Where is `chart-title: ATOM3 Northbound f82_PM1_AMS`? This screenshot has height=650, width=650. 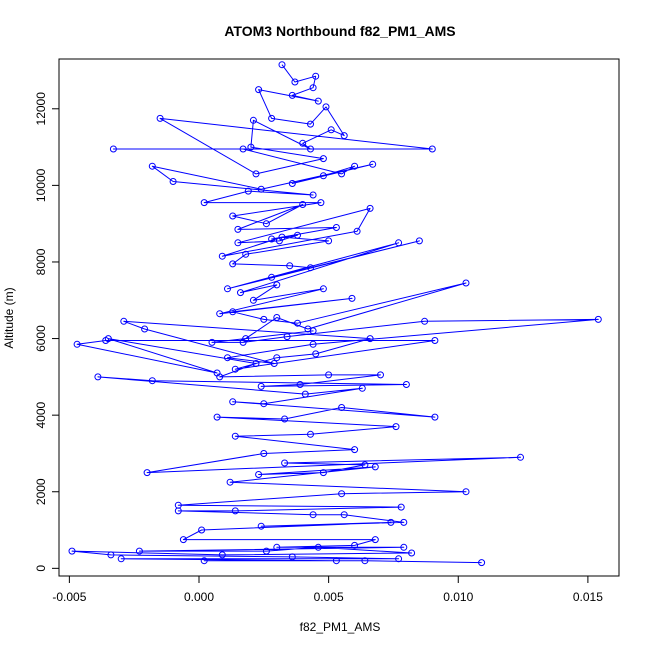
chart-title: ATOM3 Northbound f82_PM1_AMS is located at coordinates (339, 31).